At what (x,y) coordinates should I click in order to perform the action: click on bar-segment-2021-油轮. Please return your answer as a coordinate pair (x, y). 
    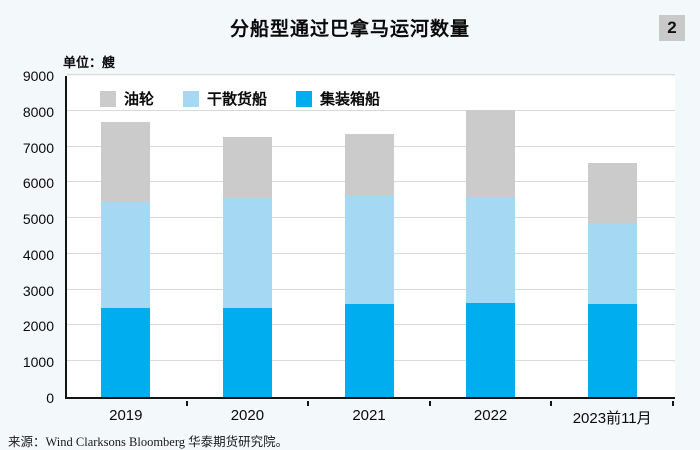
    Looking at the image, I should click on (369, 165).